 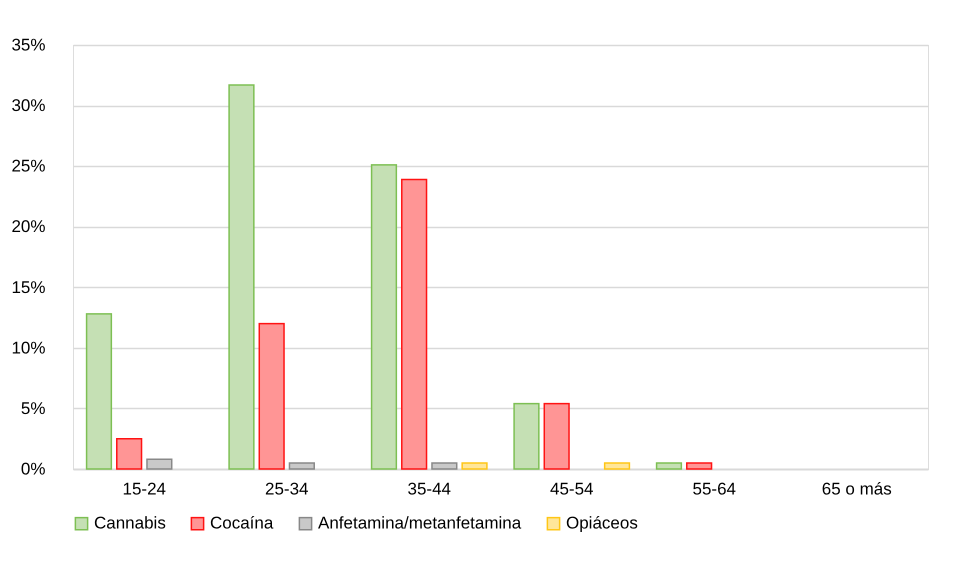 I want to click on y-tick-label: 20%, so click(x=28, y=226).